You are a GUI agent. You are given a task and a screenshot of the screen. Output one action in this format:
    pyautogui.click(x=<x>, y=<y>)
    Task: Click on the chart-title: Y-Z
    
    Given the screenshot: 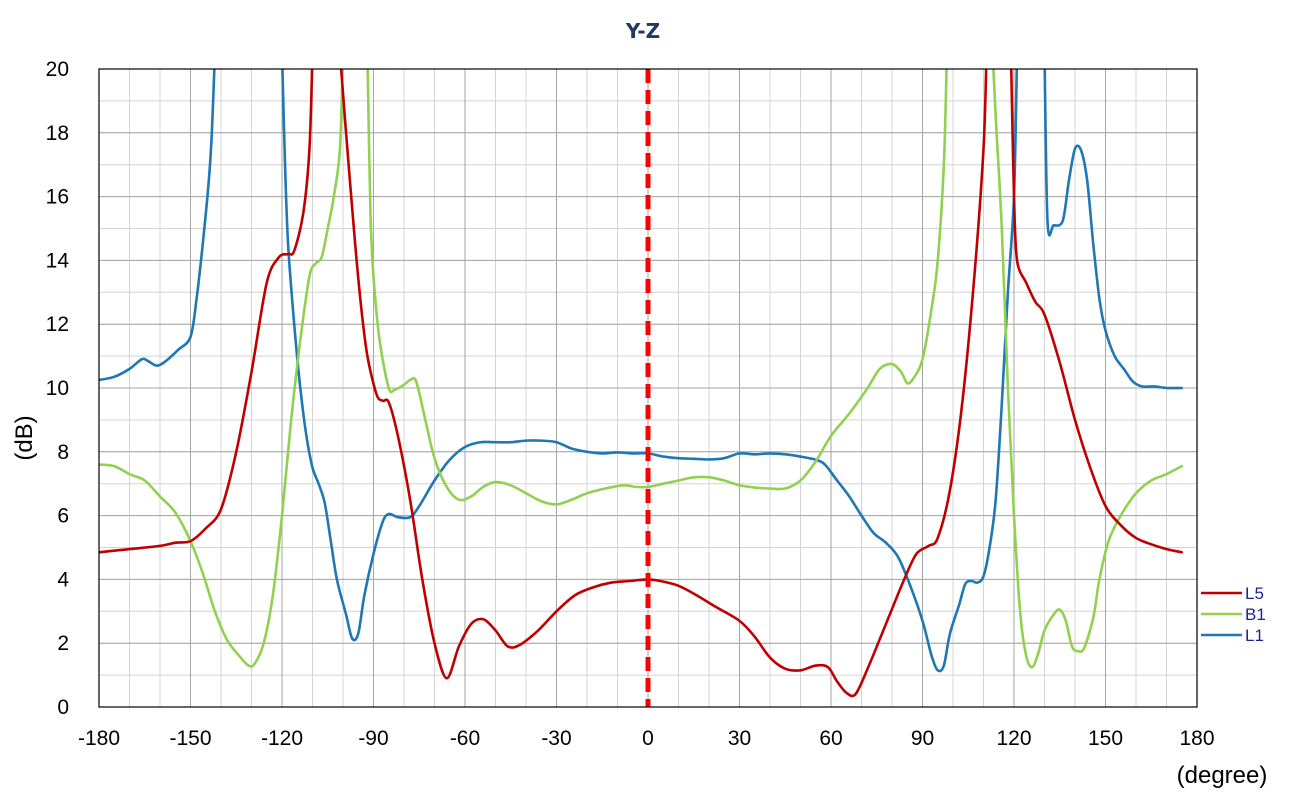 What is the action you would take?
    pyautogui.click(x=642, y=31)
    